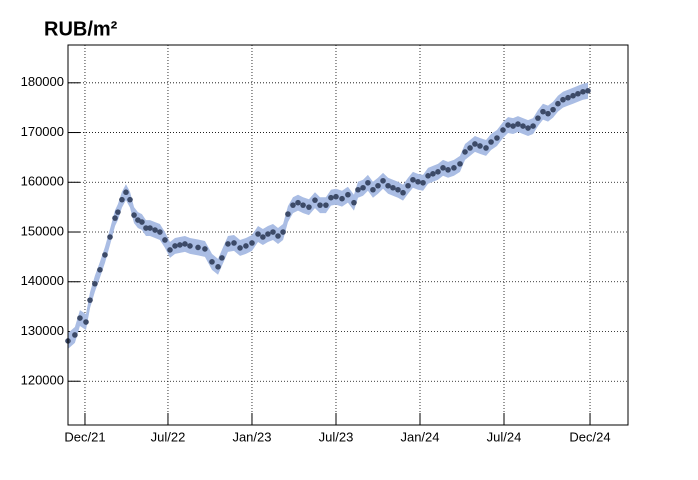 The width and height of the screenshot is (698, 480). Describe the element at coordinates (336, 436) in the screenshot. I see `x-tick-label: Jul/23` at that location.